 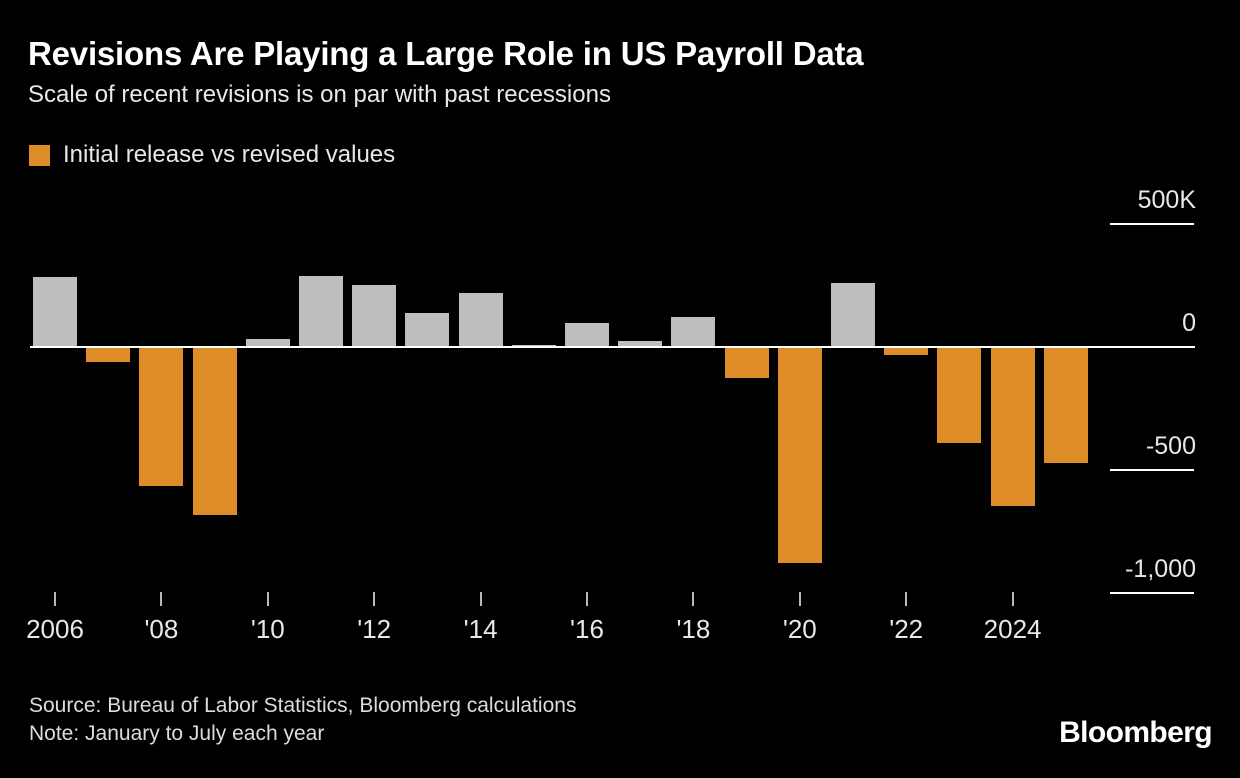 What do you see at coordinates (799, 455) in the screenshot?
I see `bar-2020` at bounding box center [799, 455].